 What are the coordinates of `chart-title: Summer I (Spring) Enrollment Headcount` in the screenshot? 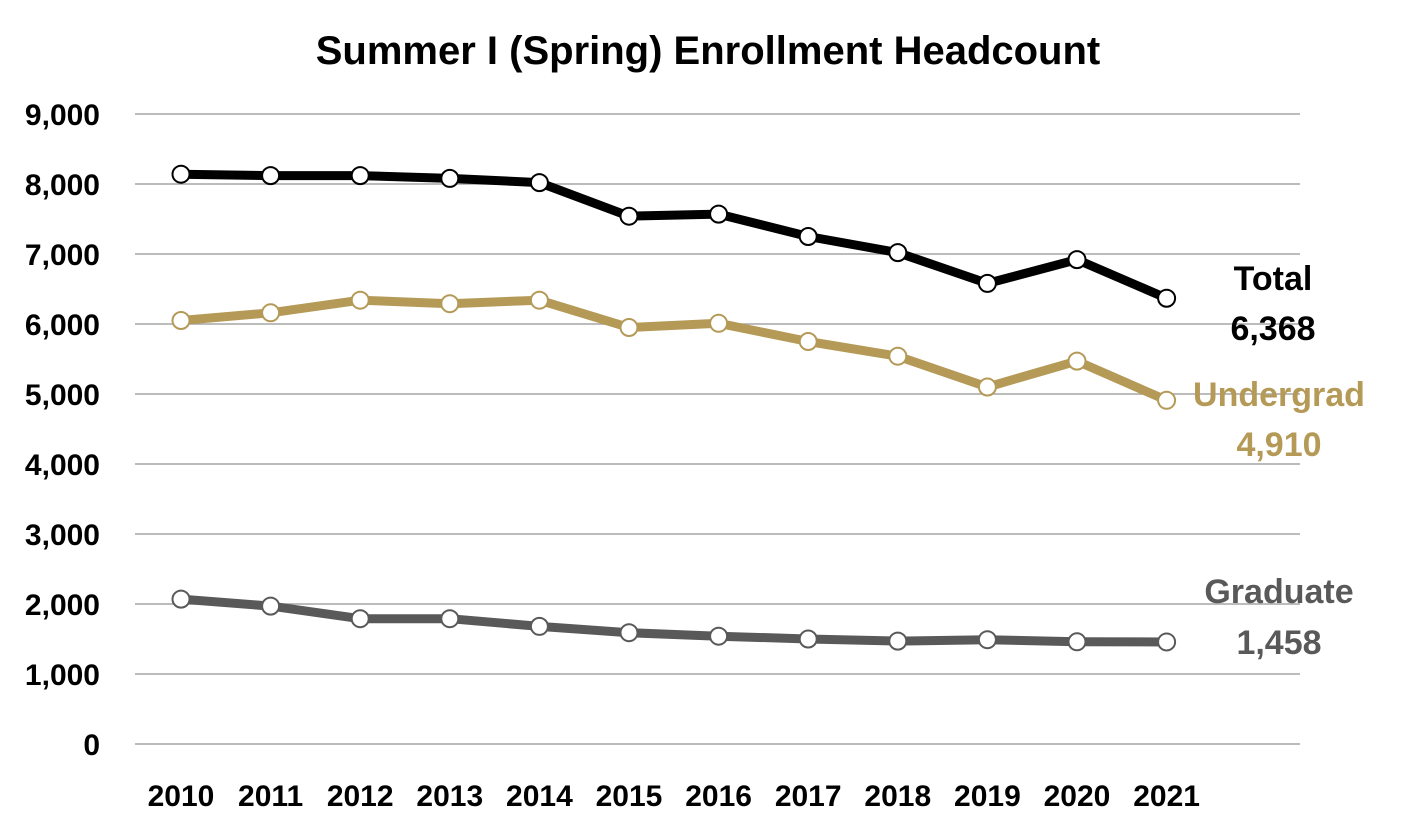 It's located at (708, 51).